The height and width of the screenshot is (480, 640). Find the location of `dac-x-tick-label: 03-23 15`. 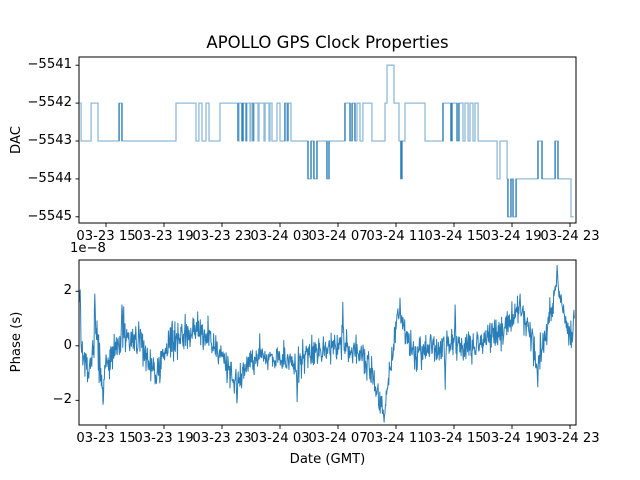

dac-x-tick-label: 03-23 15 is located at coordinates (106, 236).